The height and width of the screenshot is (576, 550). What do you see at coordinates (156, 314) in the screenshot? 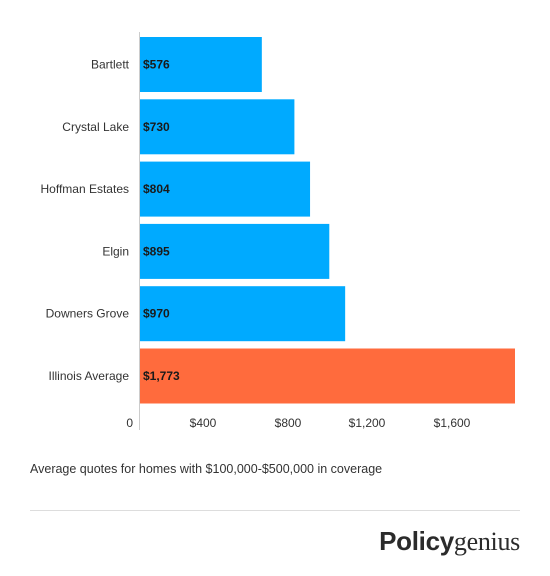
I see `data-label: $970` at bounding box center [156, 314].